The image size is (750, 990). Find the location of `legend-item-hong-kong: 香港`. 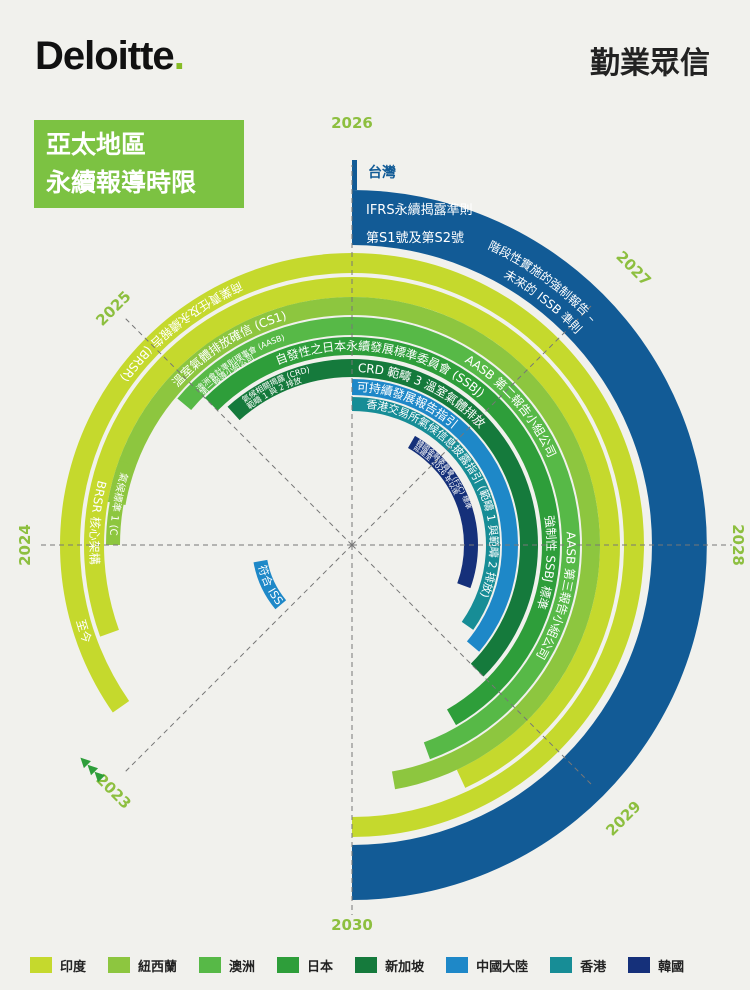

legend-item-hong-kong: 香港 is located at coordinates (578, 965).